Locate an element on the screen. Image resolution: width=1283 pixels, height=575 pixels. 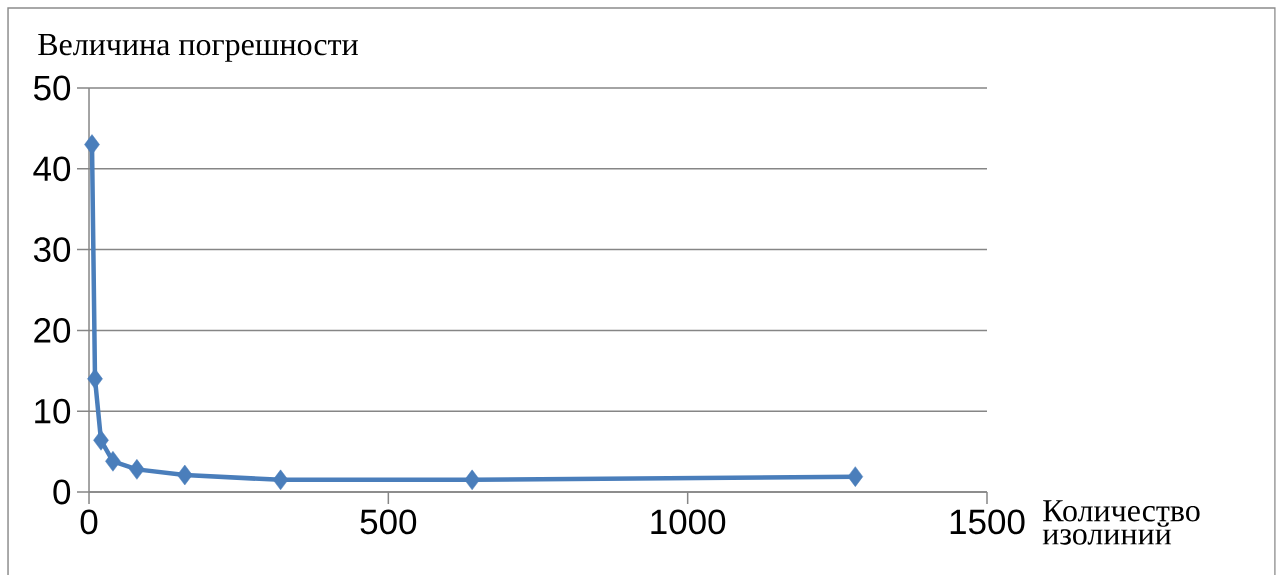
y-tick-label: 50 is located at coordinates (52, 88).